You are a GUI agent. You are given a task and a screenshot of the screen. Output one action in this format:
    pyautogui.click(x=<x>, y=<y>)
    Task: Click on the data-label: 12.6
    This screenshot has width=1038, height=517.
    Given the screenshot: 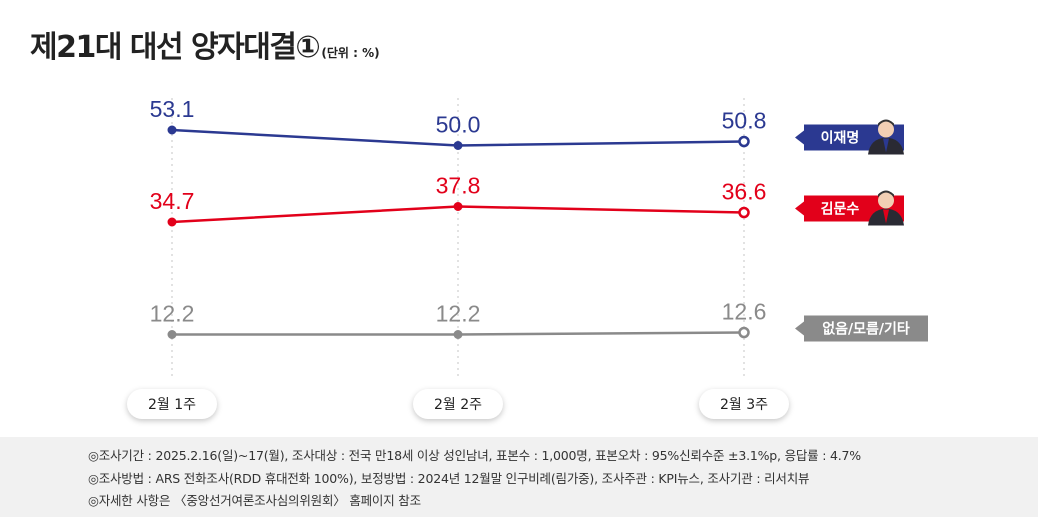 What is the action you would take?
    pyautogui.click(x=744, y=312)
    